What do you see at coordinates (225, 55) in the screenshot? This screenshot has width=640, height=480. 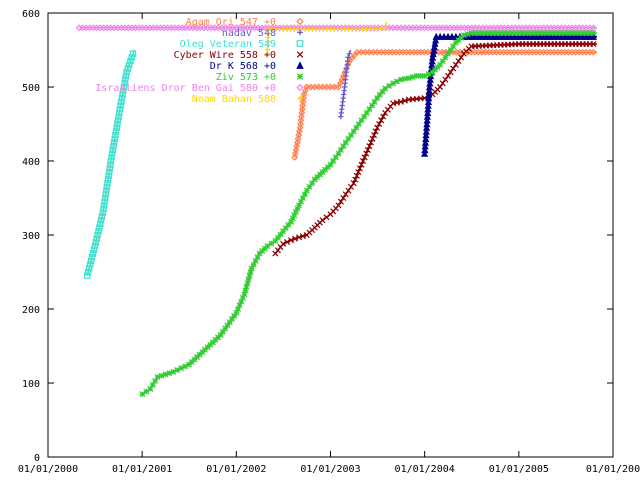 I see `legend-label-3: Cyber Wire 558 +0` at bounding box center [225, 55].